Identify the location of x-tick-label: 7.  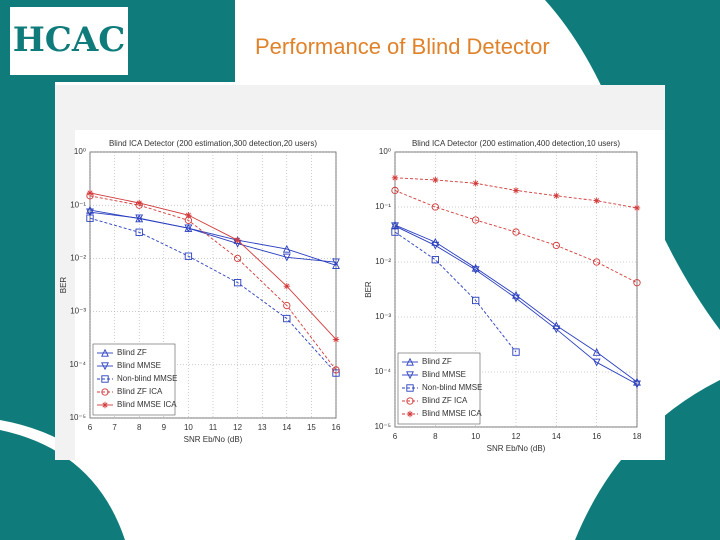
(114, 427).